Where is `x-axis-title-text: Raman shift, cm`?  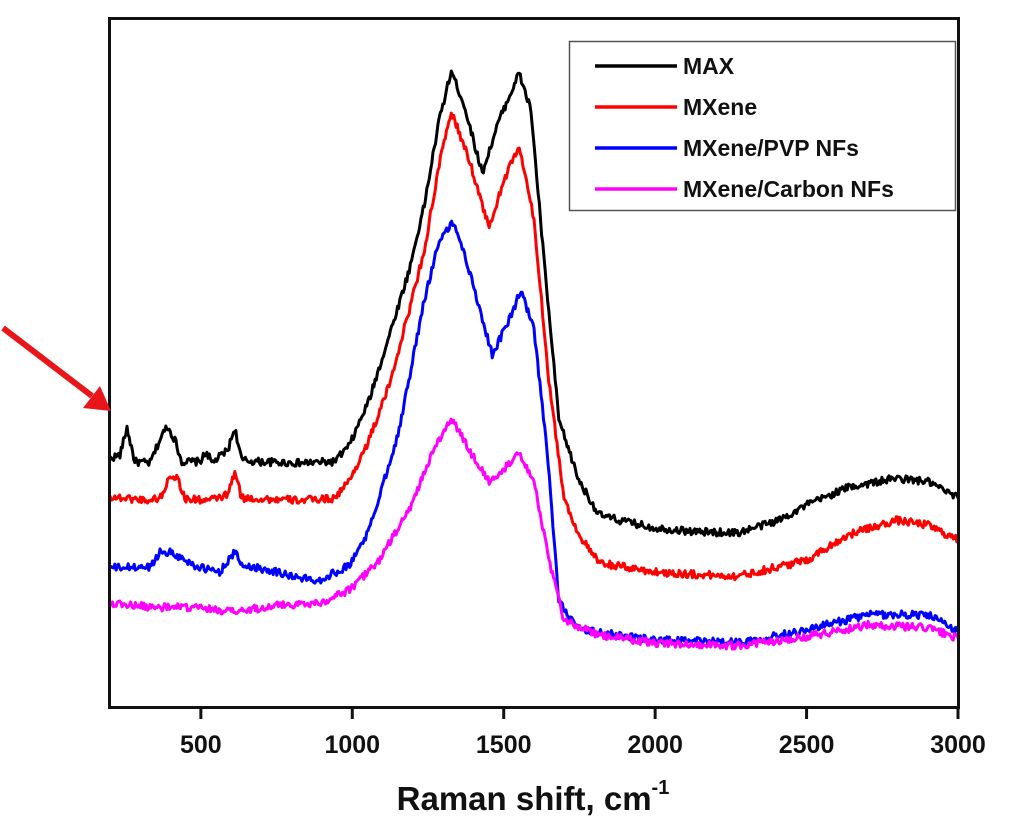 x-axis-title-text: Raman shift, cm is located at coordinates (524, 798).